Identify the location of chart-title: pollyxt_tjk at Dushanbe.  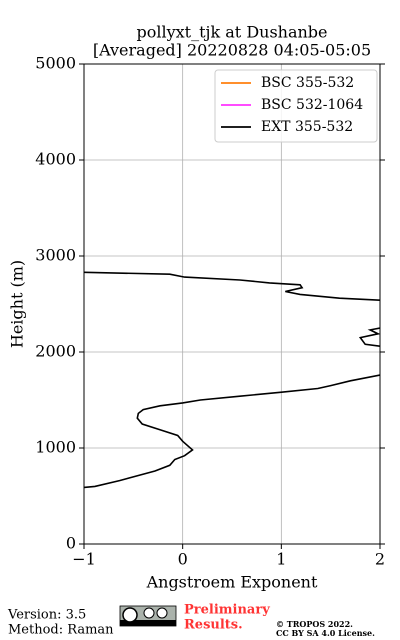
(231, 32).